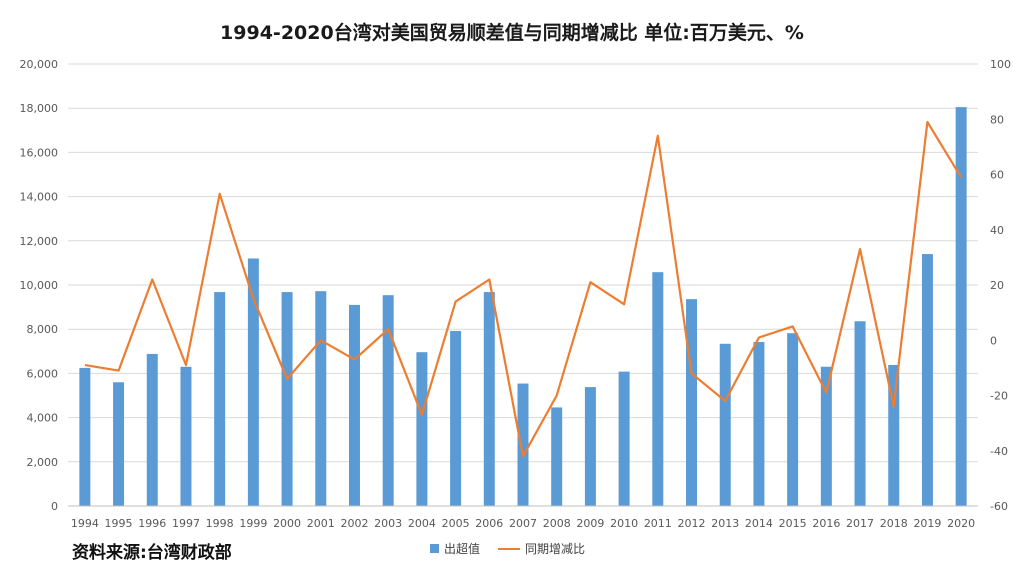 The width and height of the screenshot is (1024, 576). What do you see at coordinates (725, 523) in the screenshot?
I see `x-tick-label: 2013` at bounding box center [725, 523].